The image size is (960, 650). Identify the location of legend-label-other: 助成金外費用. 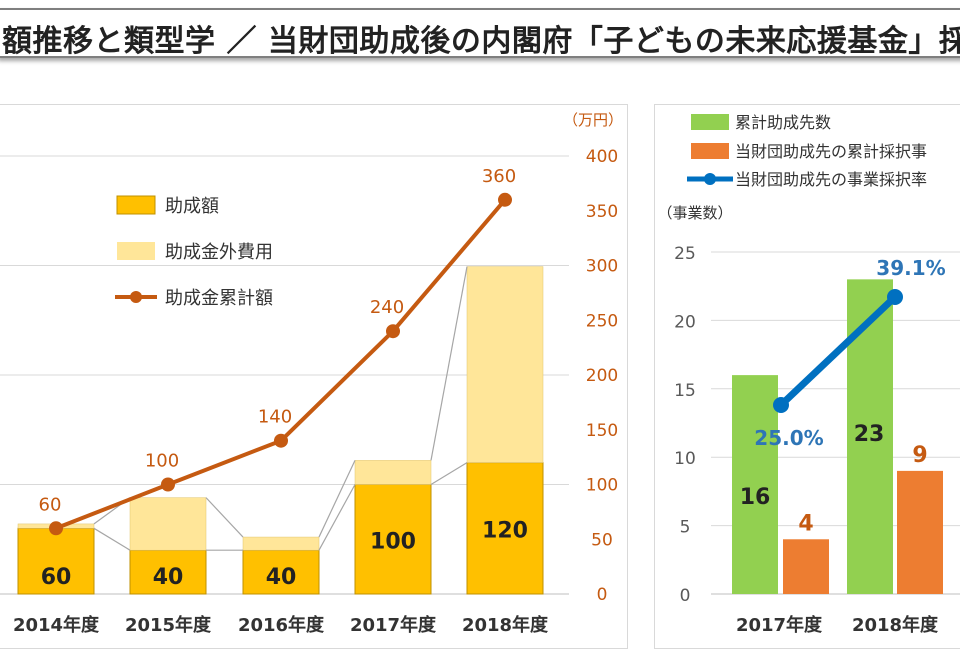
(219, 252).